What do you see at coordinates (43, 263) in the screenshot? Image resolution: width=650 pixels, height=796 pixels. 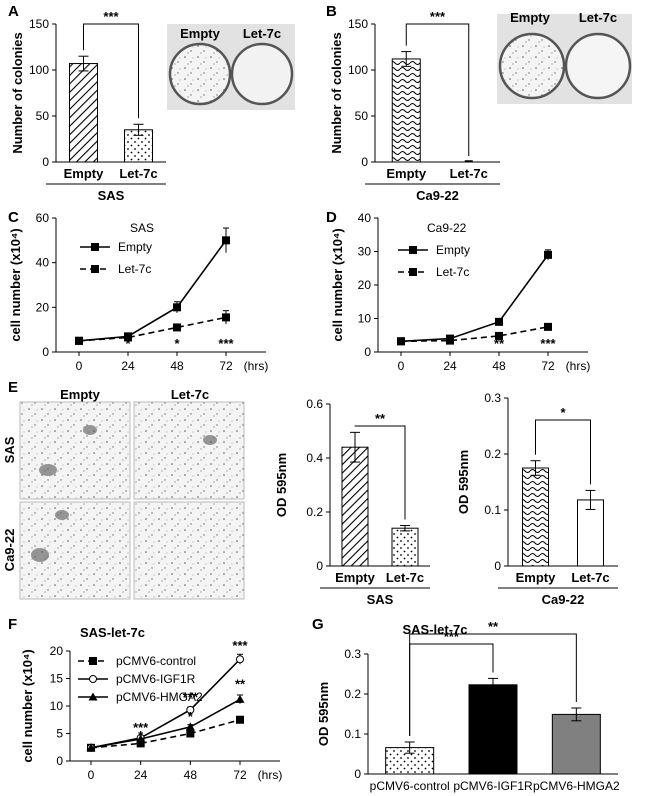 I see `panel-c-ytick-label: 40` at bounding box center [43, 263].